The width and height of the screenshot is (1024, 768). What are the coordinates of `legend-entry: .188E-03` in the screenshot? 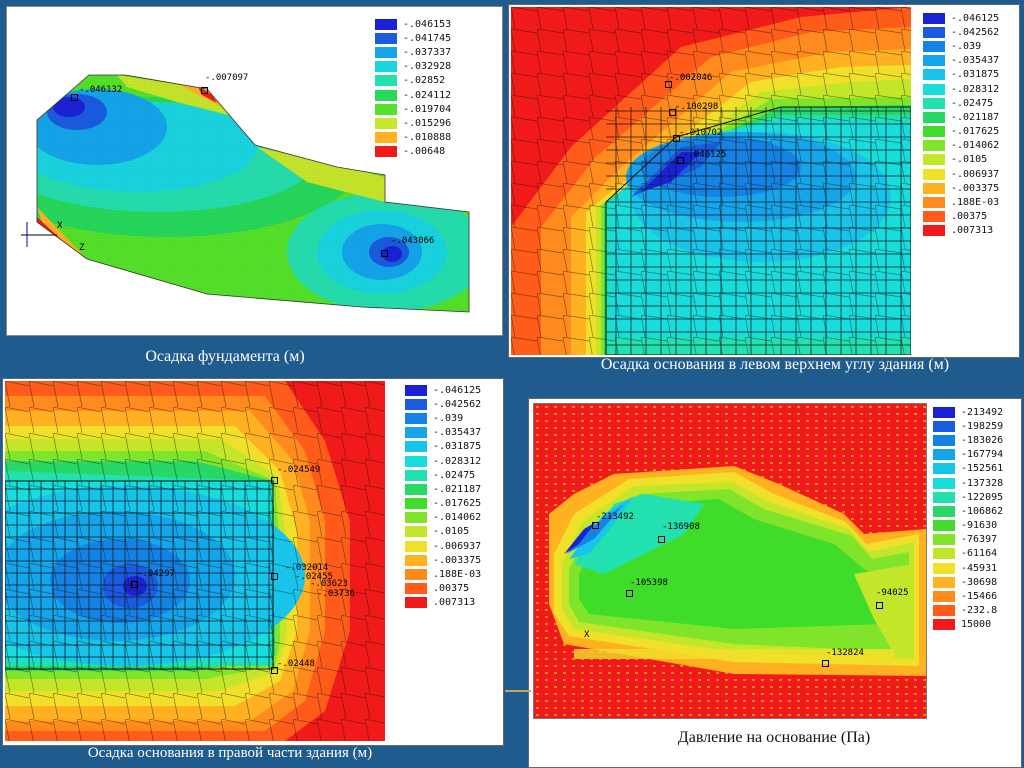 It's located at (443, 574).